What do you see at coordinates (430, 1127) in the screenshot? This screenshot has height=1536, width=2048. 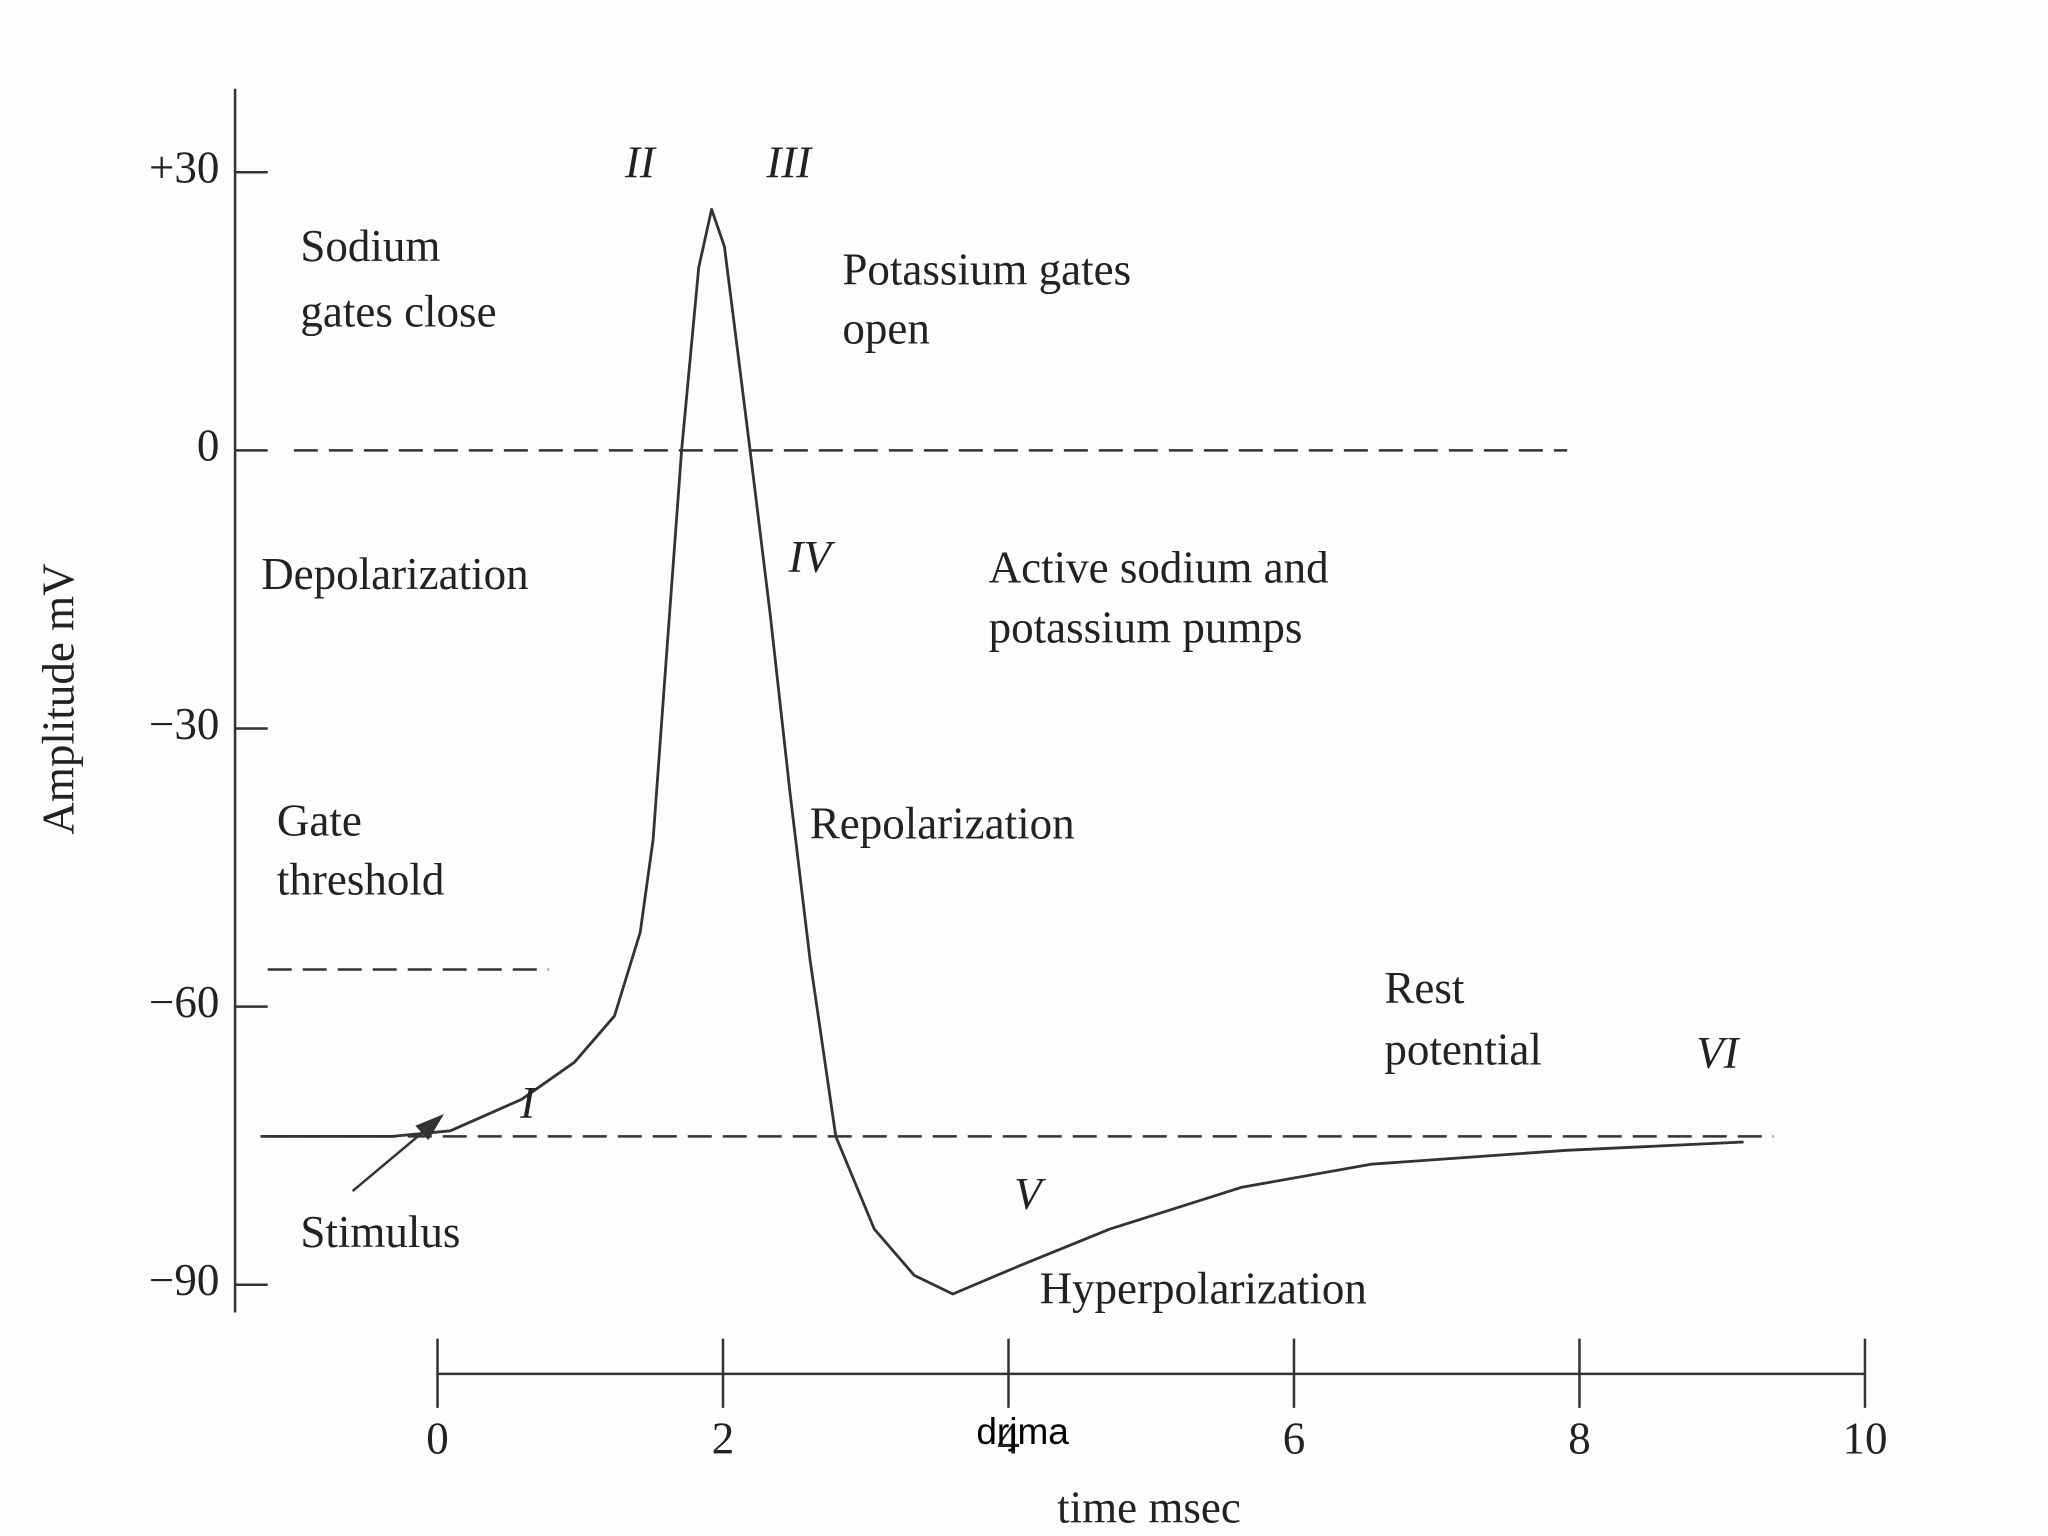 I see `arrow-head` at bounding box center [430, 1127].